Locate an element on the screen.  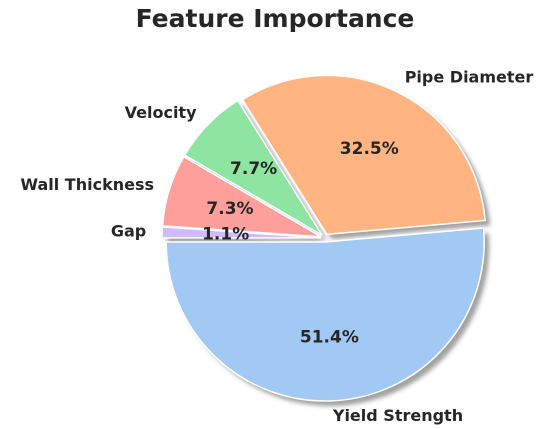
slice-percent-velocity: 7.7% is located at coordinates (253, 169).